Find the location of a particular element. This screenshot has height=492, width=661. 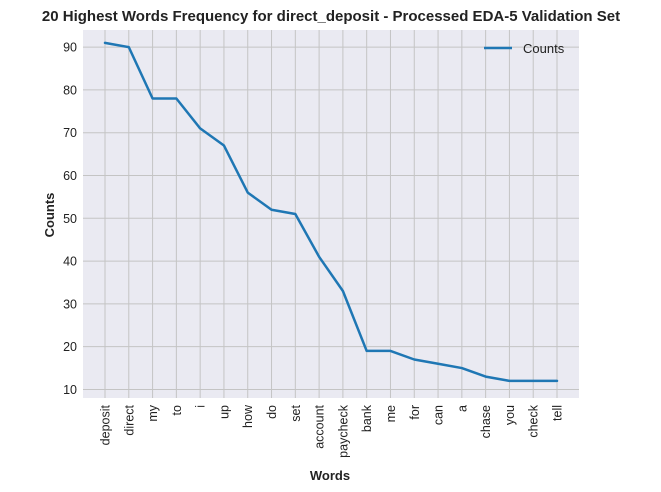

x-tick-label: my is located at coordinates (153, 412).